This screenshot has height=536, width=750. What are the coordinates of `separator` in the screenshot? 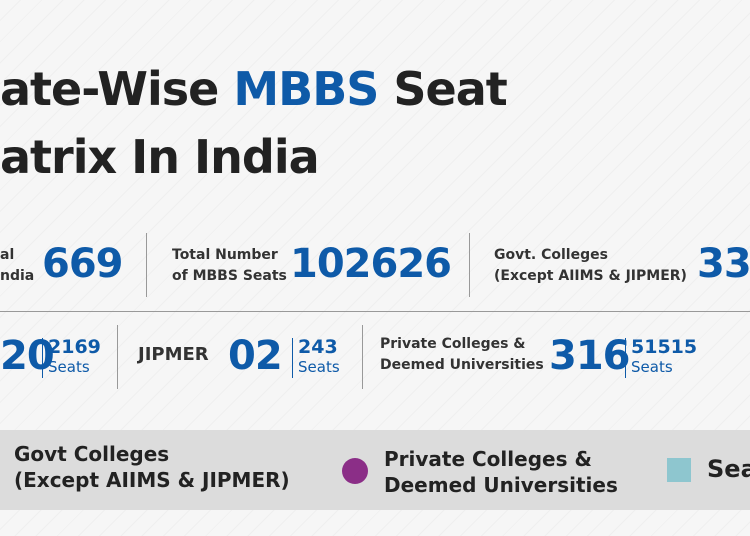 It's located at (375, 311).